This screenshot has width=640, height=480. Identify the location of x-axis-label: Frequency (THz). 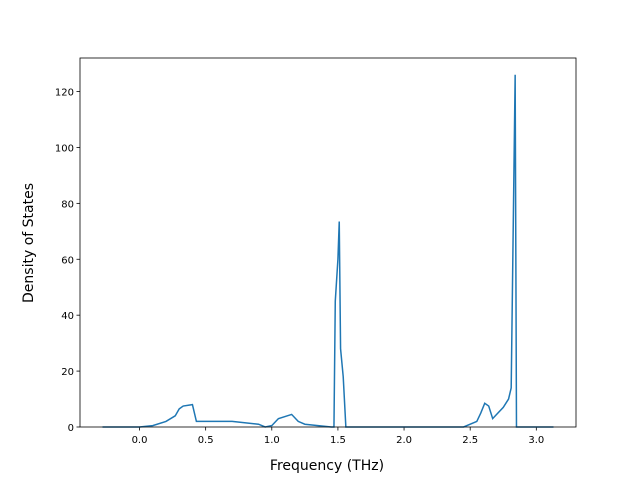
(327, 466).